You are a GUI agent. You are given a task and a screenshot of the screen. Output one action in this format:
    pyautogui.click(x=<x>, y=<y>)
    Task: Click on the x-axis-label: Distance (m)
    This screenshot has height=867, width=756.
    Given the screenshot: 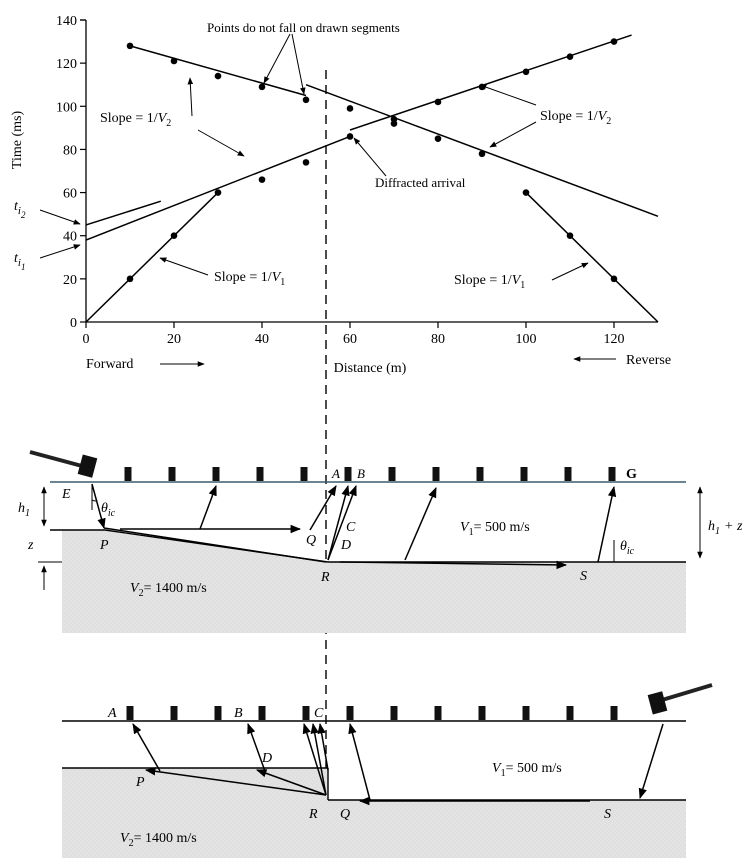 What is the action you would take?
    pyautogui.click(x=370, y=368)
    